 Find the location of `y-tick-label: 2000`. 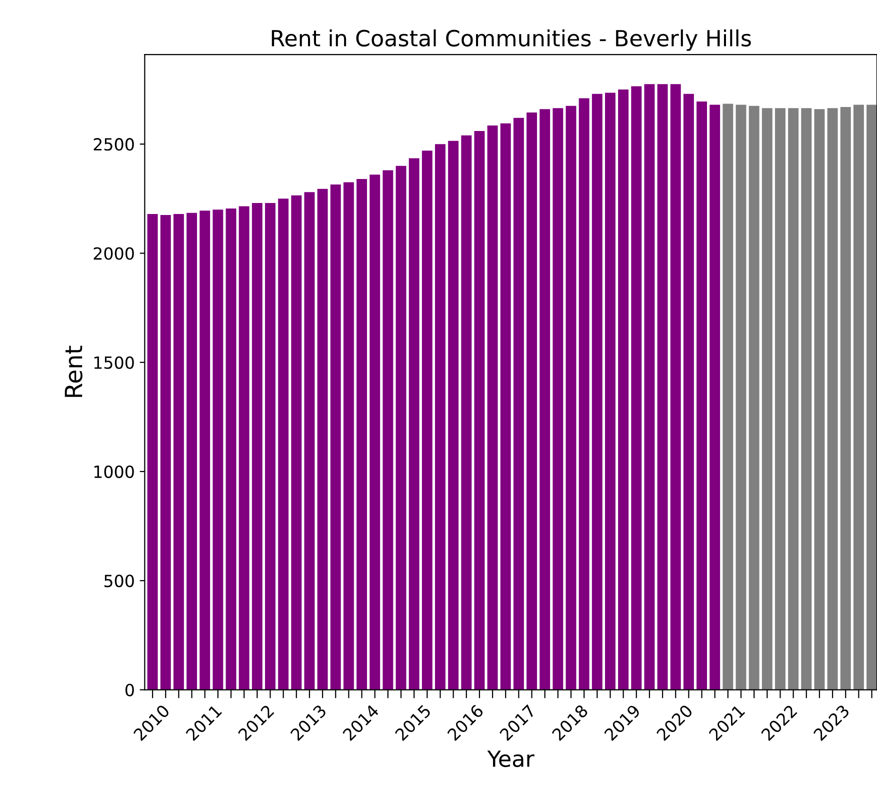

y-tick-label: 2000 is located at coordinates (114, 253).